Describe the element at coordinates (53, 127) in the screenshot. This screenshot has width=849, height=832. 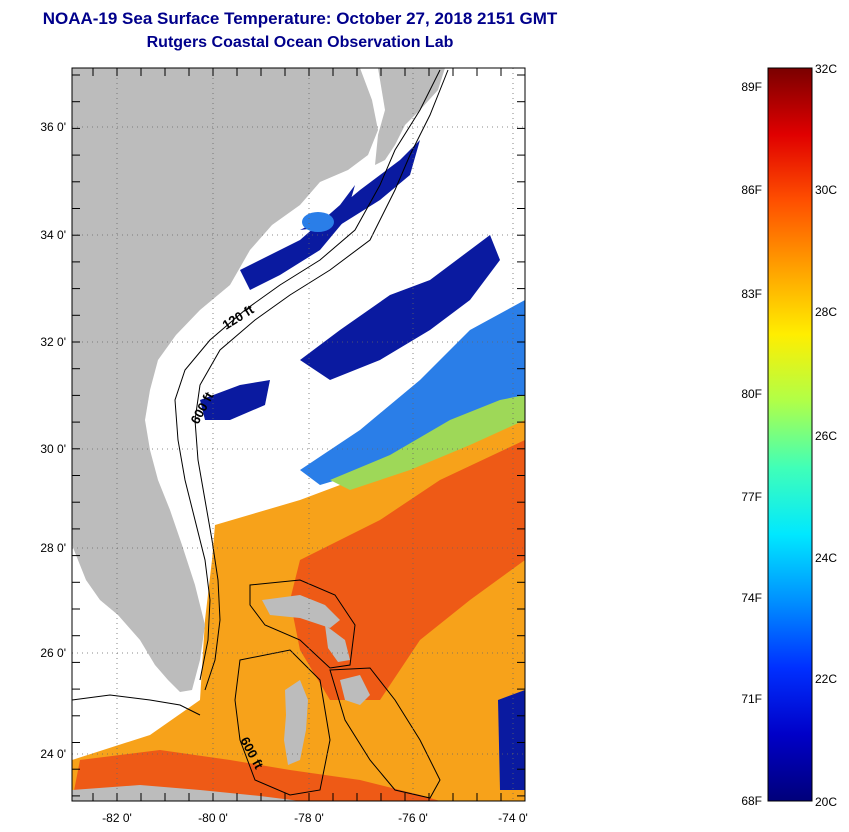
I see `lat-label-36: 36 0'` at that location.